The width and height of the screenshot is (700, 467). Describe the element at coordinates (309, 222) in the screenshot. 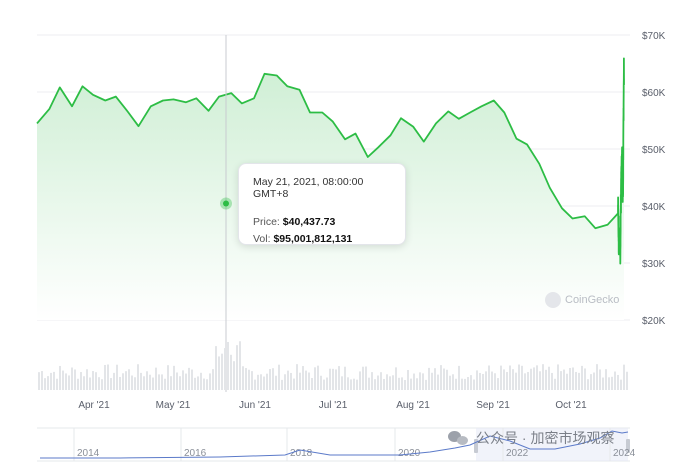

I see `tooltip-price-value: $40,437.73` at that location.